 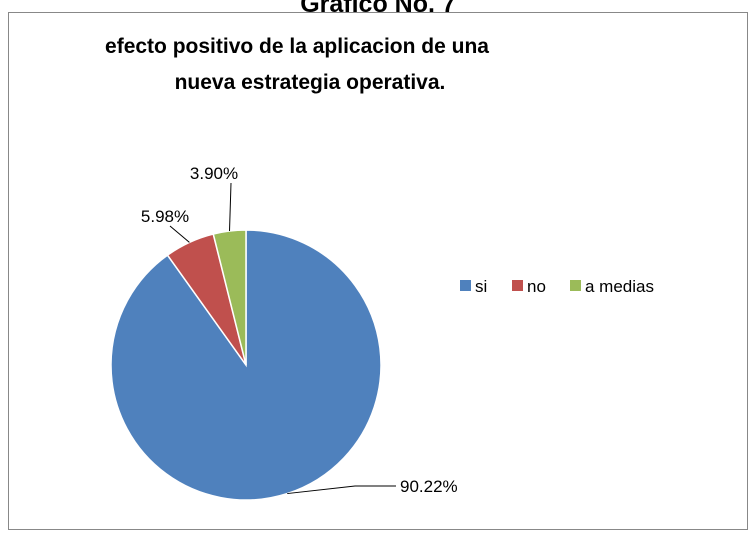 I want to click on data-label: 90.22%, so click(x=429, y=486).